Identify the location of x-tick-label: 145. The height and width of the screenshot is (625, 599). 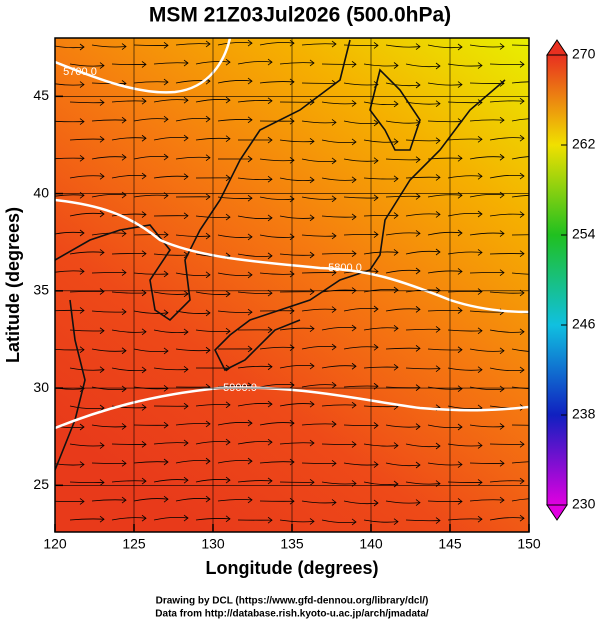
(450, 544).